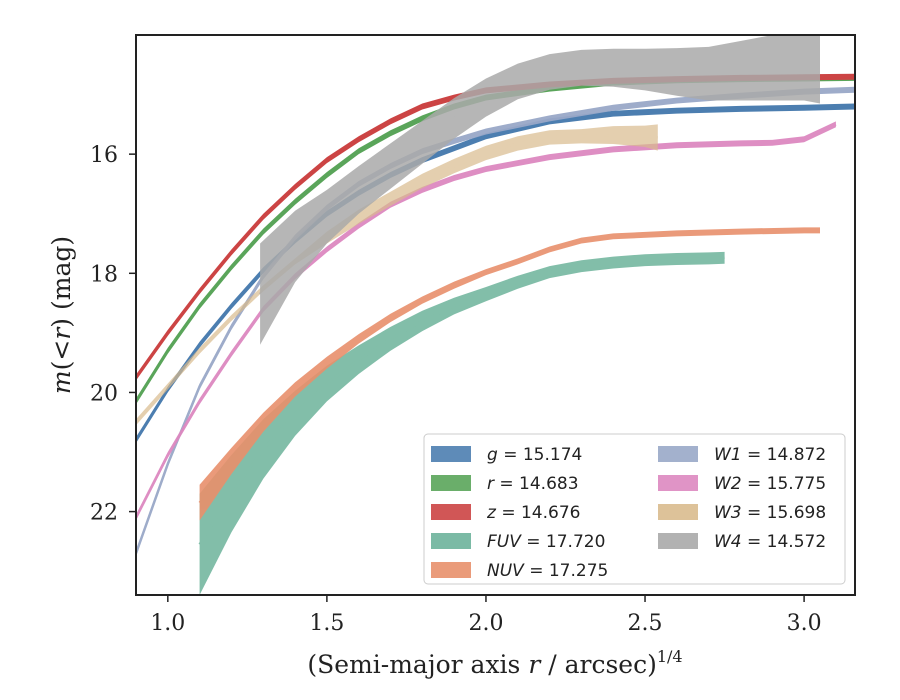 The width and height of the screenshot is (900, 700). Describe the element at coordinates (61, 315) in the screenshot. I see `y-axis-title: m(<r) (mag)` at that location.